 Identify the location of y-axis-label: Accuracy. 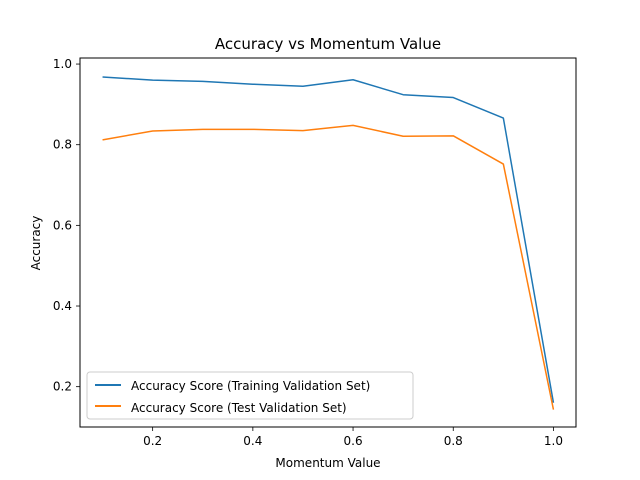
(36, 243).